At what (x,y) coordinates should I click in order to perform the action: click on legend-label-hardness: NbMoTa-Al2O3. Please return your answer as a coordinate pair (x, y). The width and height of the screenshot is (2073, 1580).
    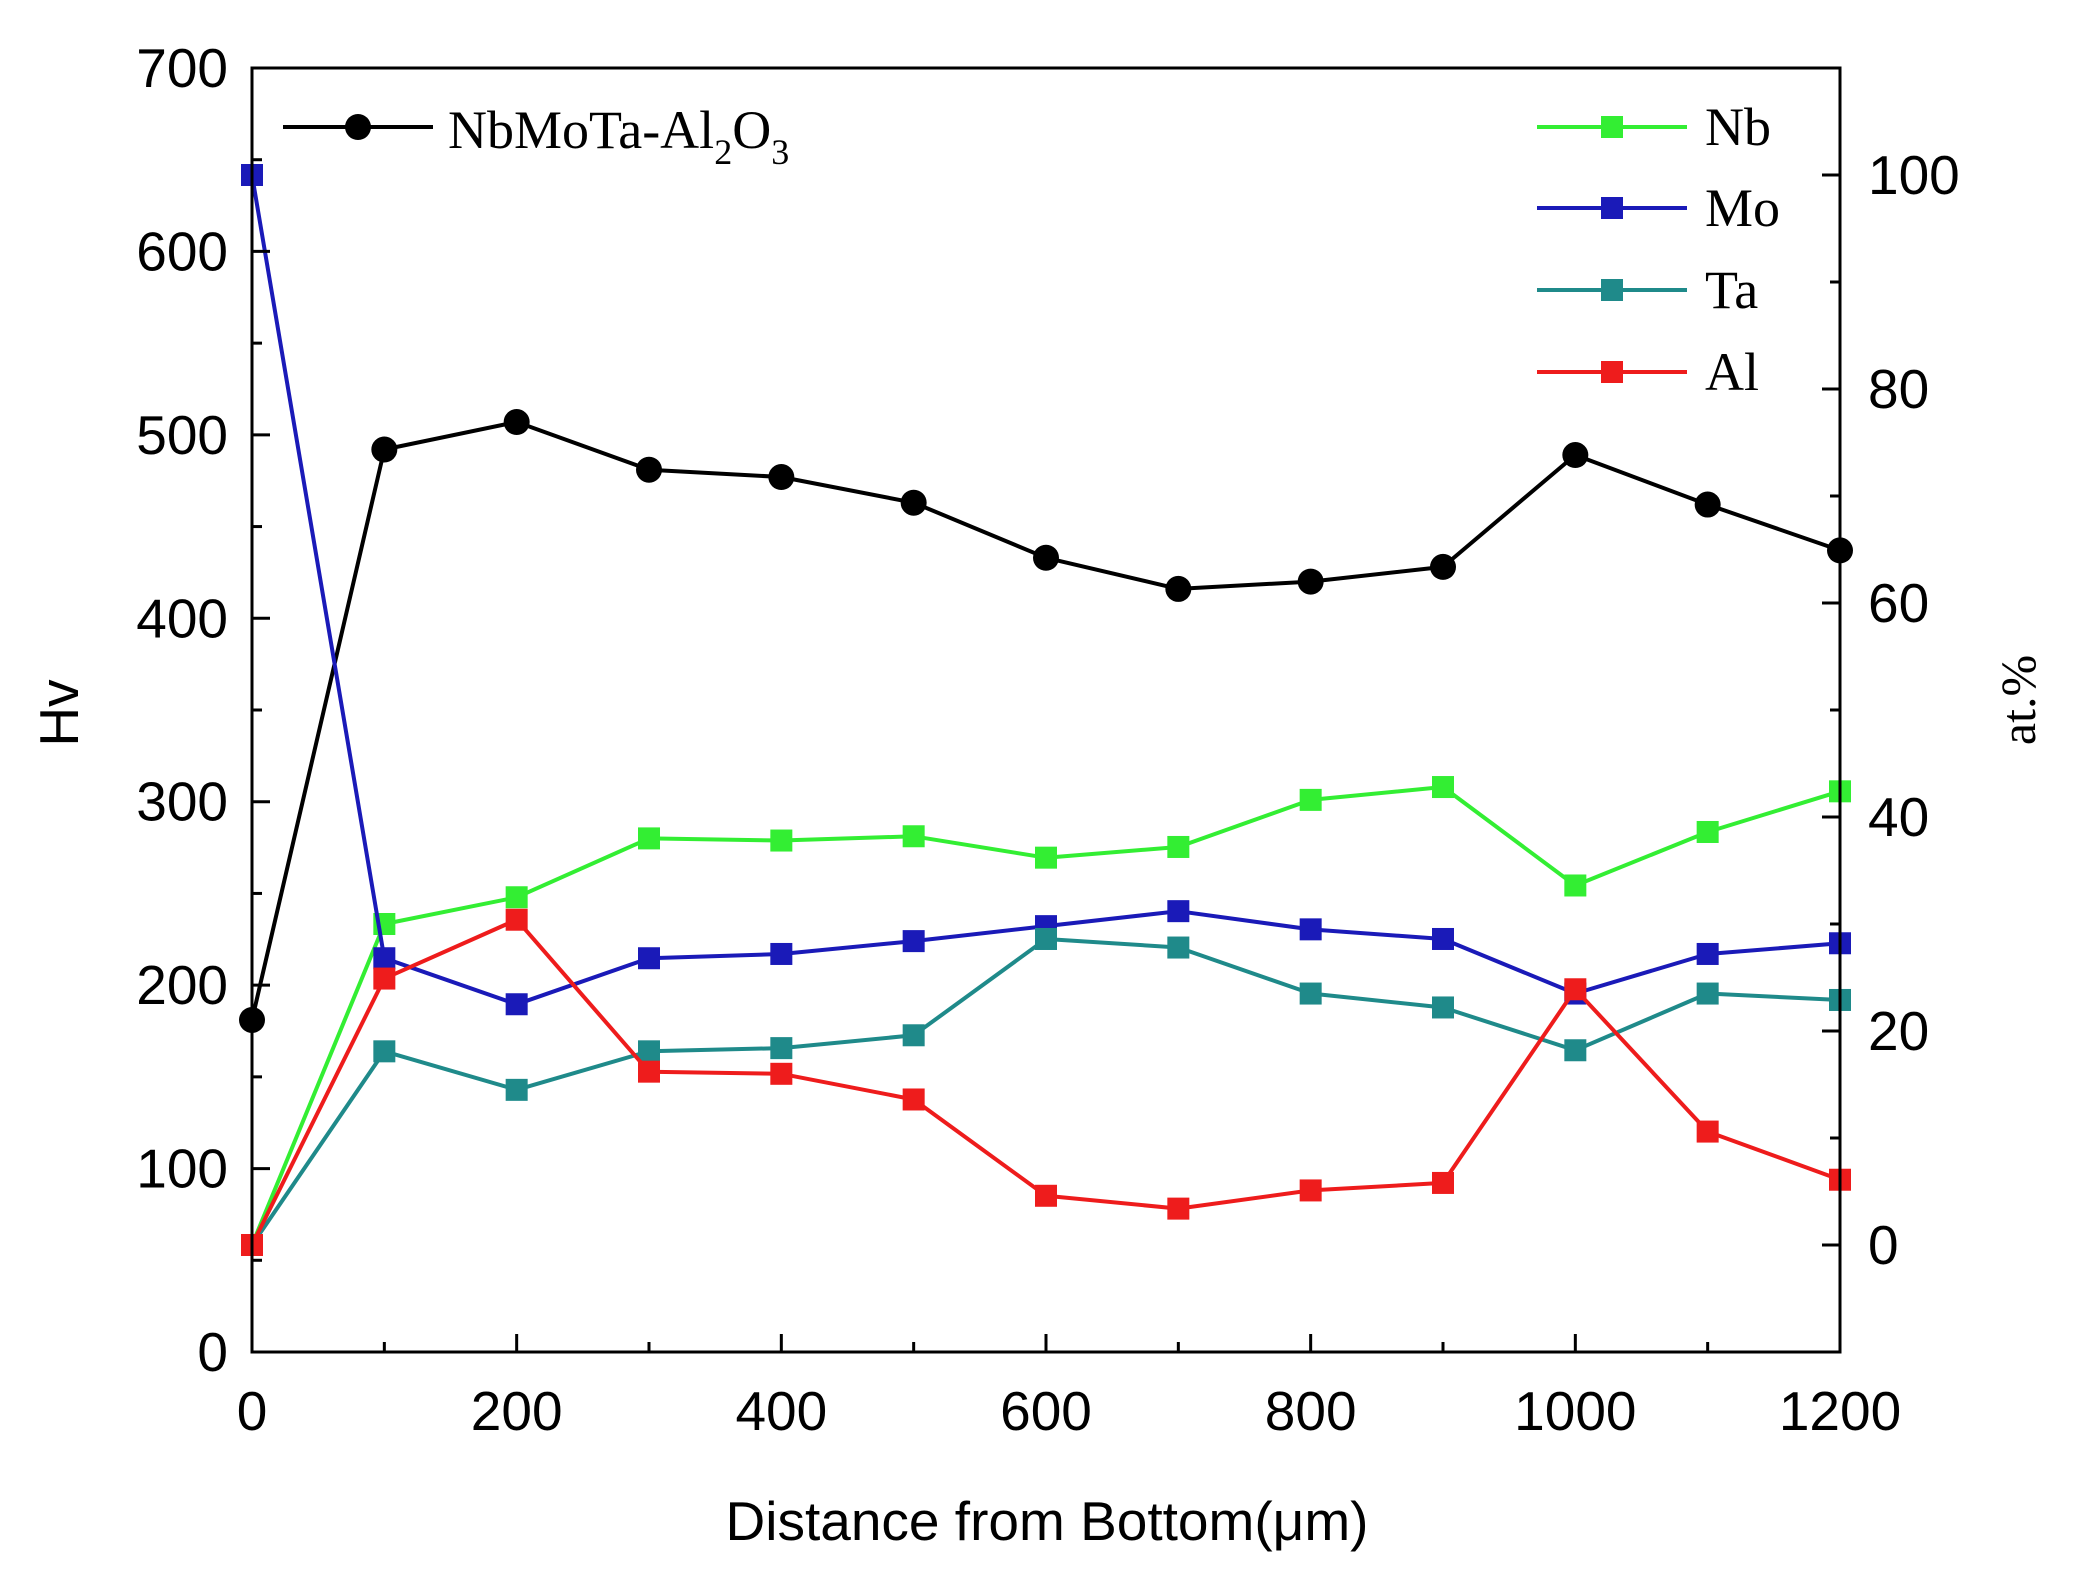
    Looking at the image, I should click on (618, 136).